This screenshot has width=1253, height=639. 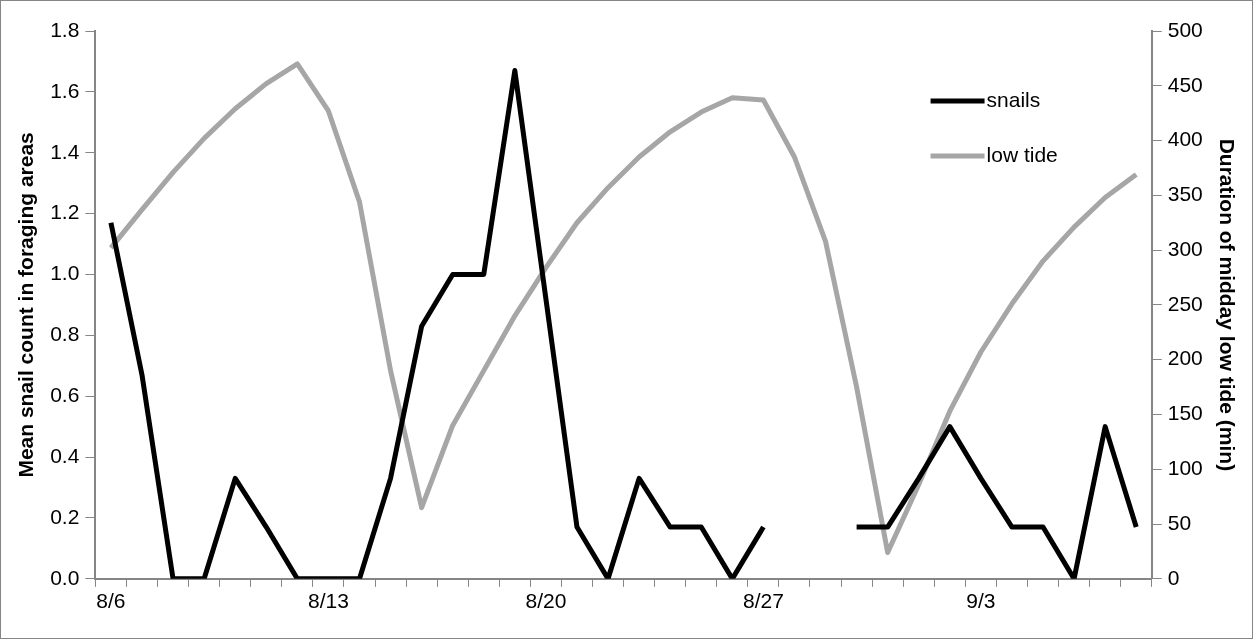 What do you see at coordinates (1227, 305) in the screenshot?
I see `y2-axis-title: Duration of midday low tide (min)` at bounding box center [1227, 305].